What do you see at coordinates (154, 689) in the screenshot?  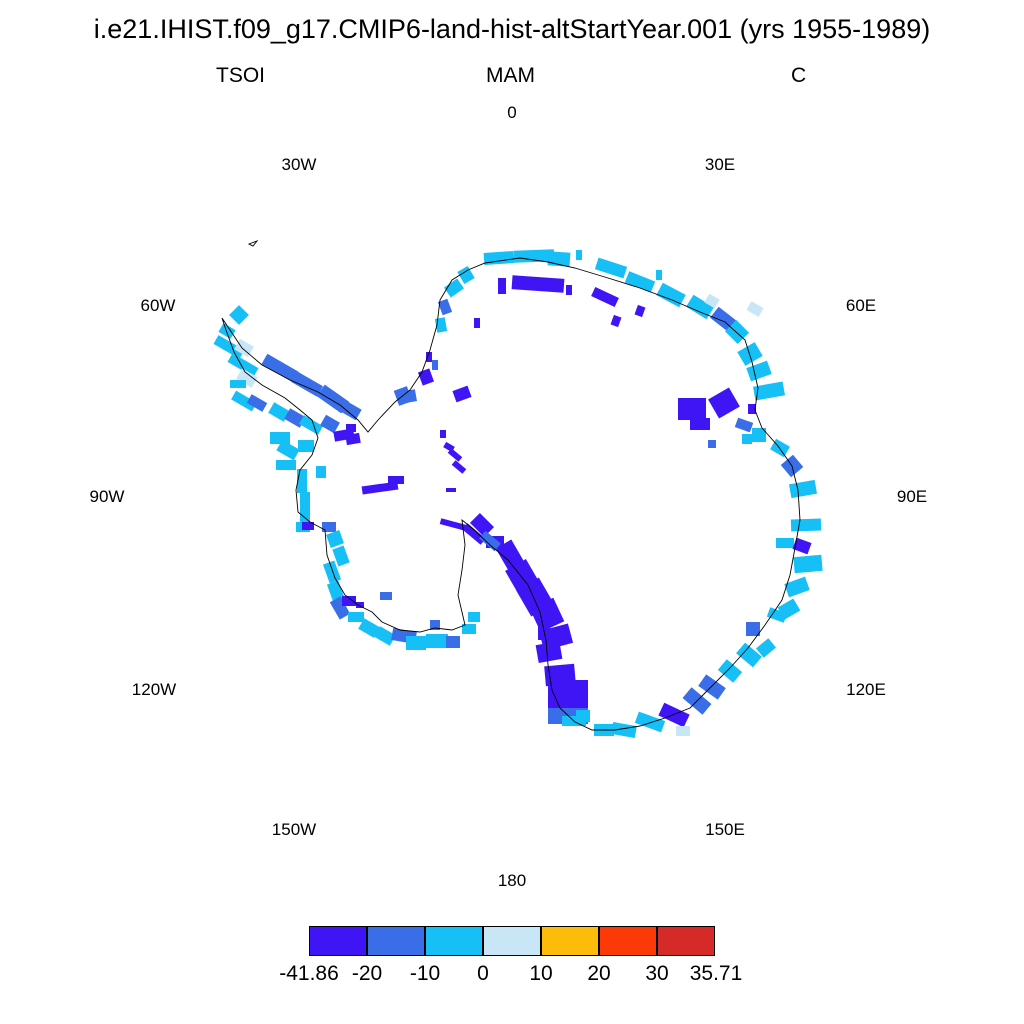 I see `lon-label-120w: 120W` at bounding box center [154, 689].